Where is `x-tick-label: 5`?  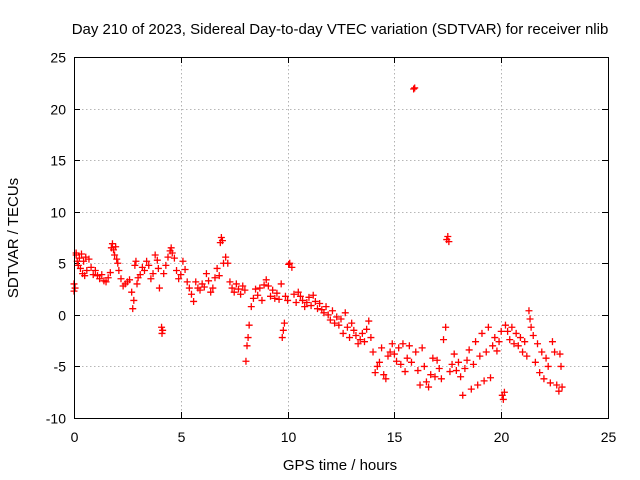
x-tick-label: 5 is located at coordinates (182, 437).